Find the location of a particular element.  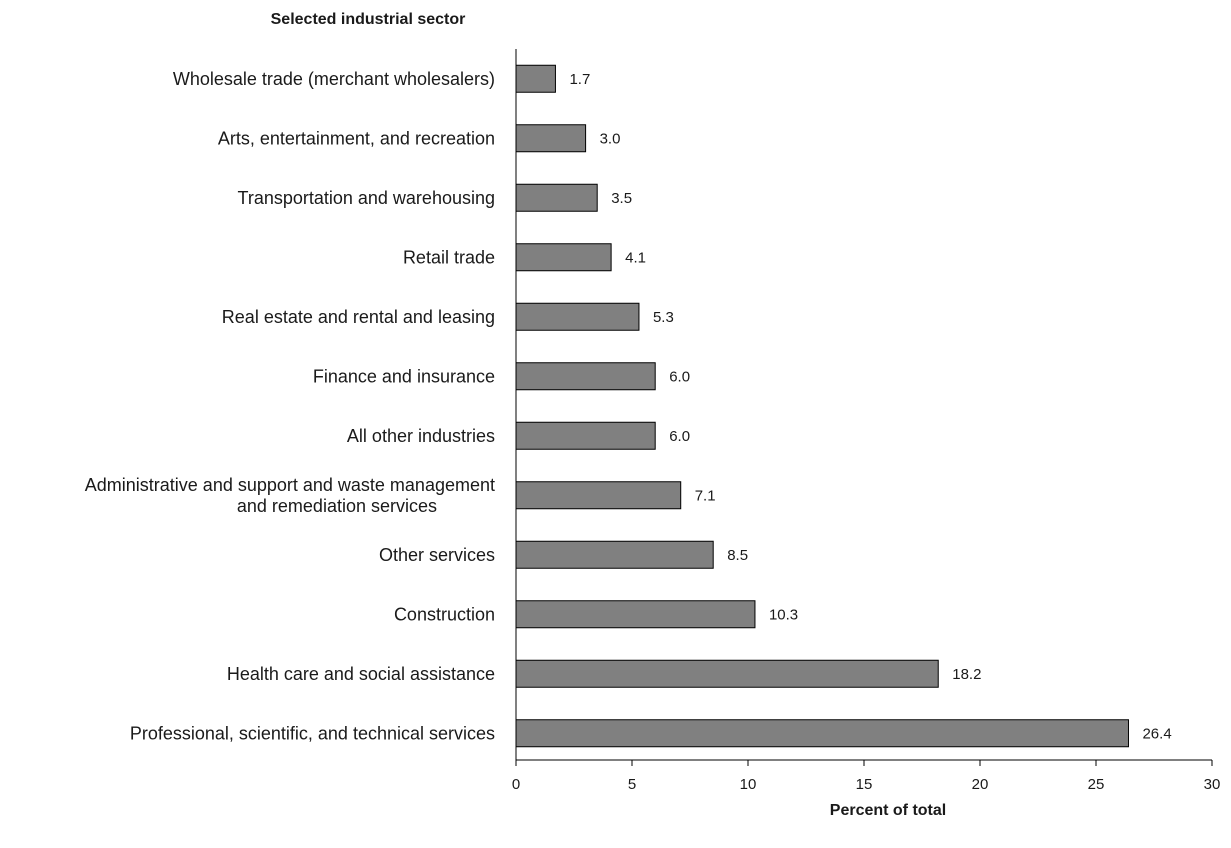

category-label: Real estate and rental and leasing is located at coordinates (358, 317).